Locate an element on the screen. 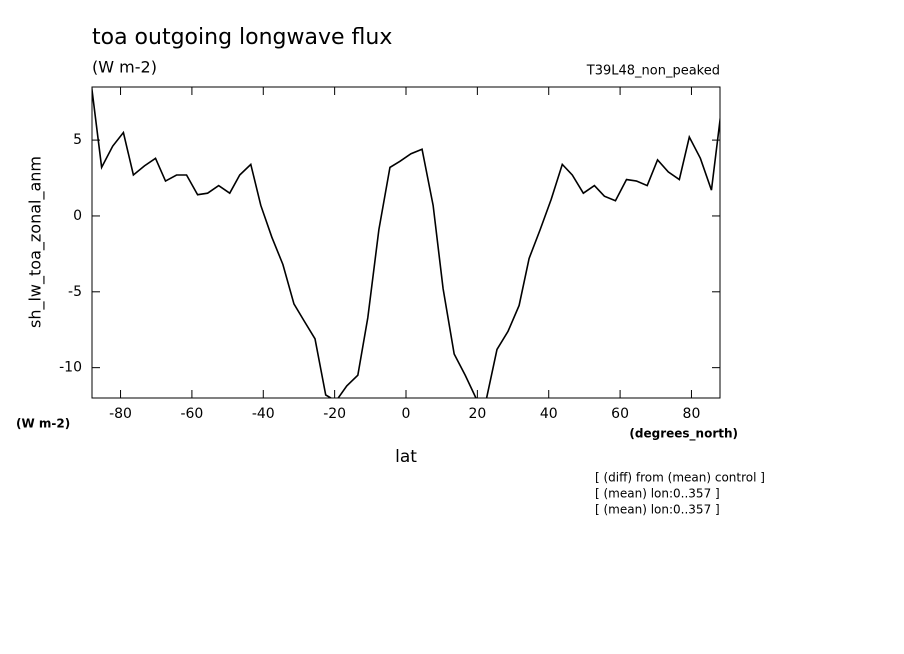  x-tick-label: 40 is located at coordinates (549, 414).